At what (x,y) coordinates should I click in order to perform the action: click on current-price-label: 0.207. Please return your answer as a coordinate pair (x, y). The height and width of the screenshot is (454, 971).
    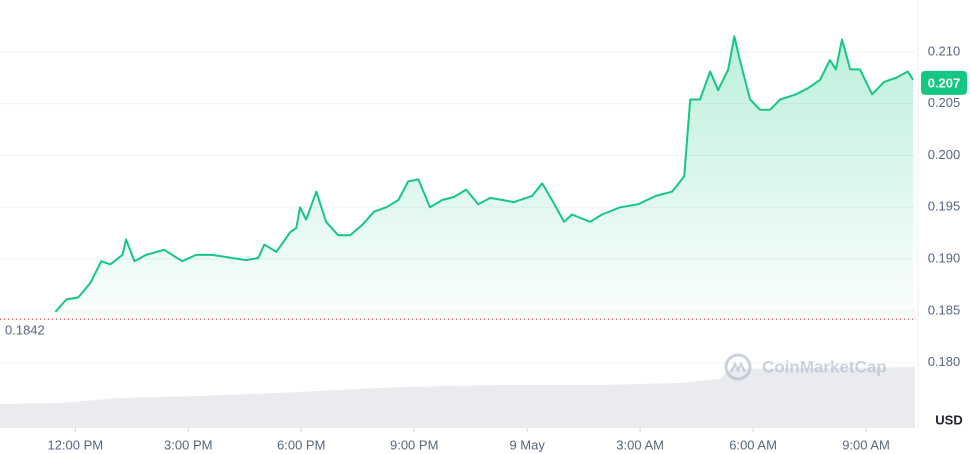
    Looking at the image, I should click on (944, 82).